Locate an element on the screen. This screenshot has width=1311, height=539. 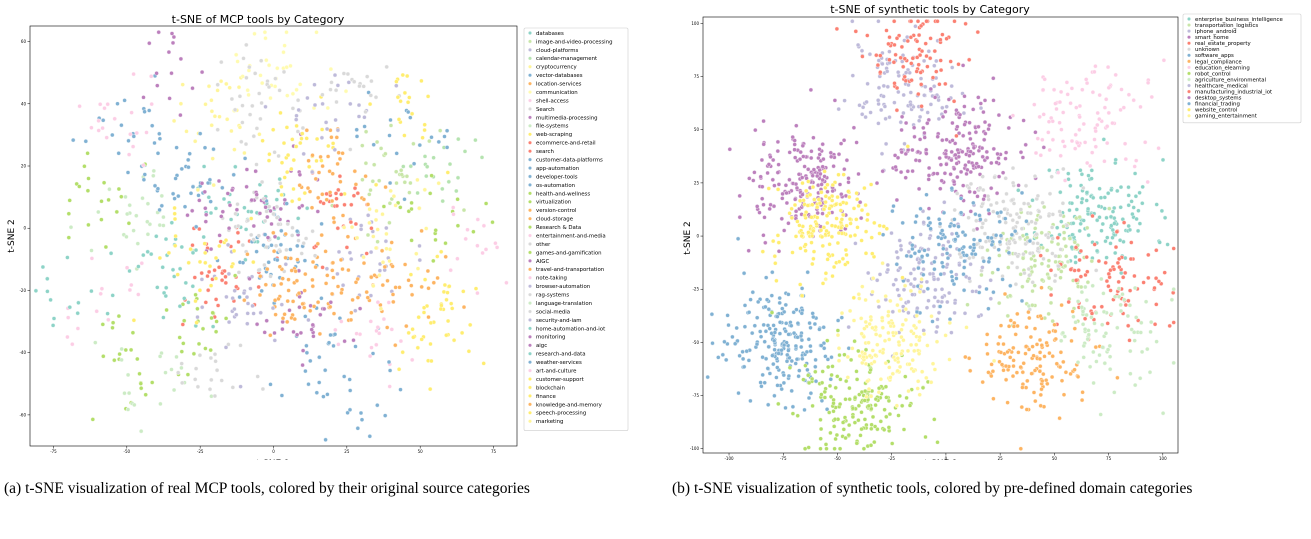
legend-marker is located at coordinates (530, 50).